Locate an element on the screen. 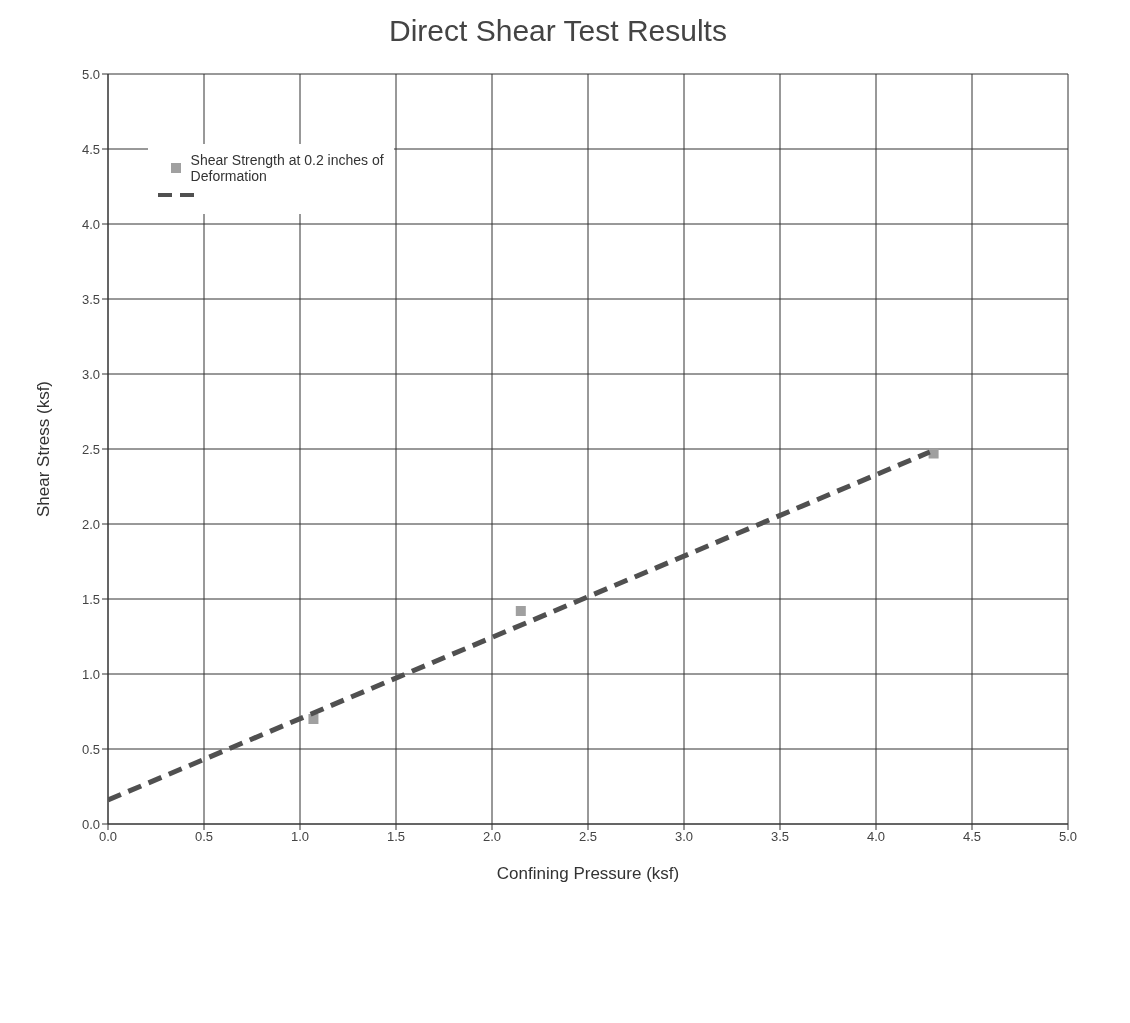  x-tick-label: 5.0 is located at coordinates (1068, 837).